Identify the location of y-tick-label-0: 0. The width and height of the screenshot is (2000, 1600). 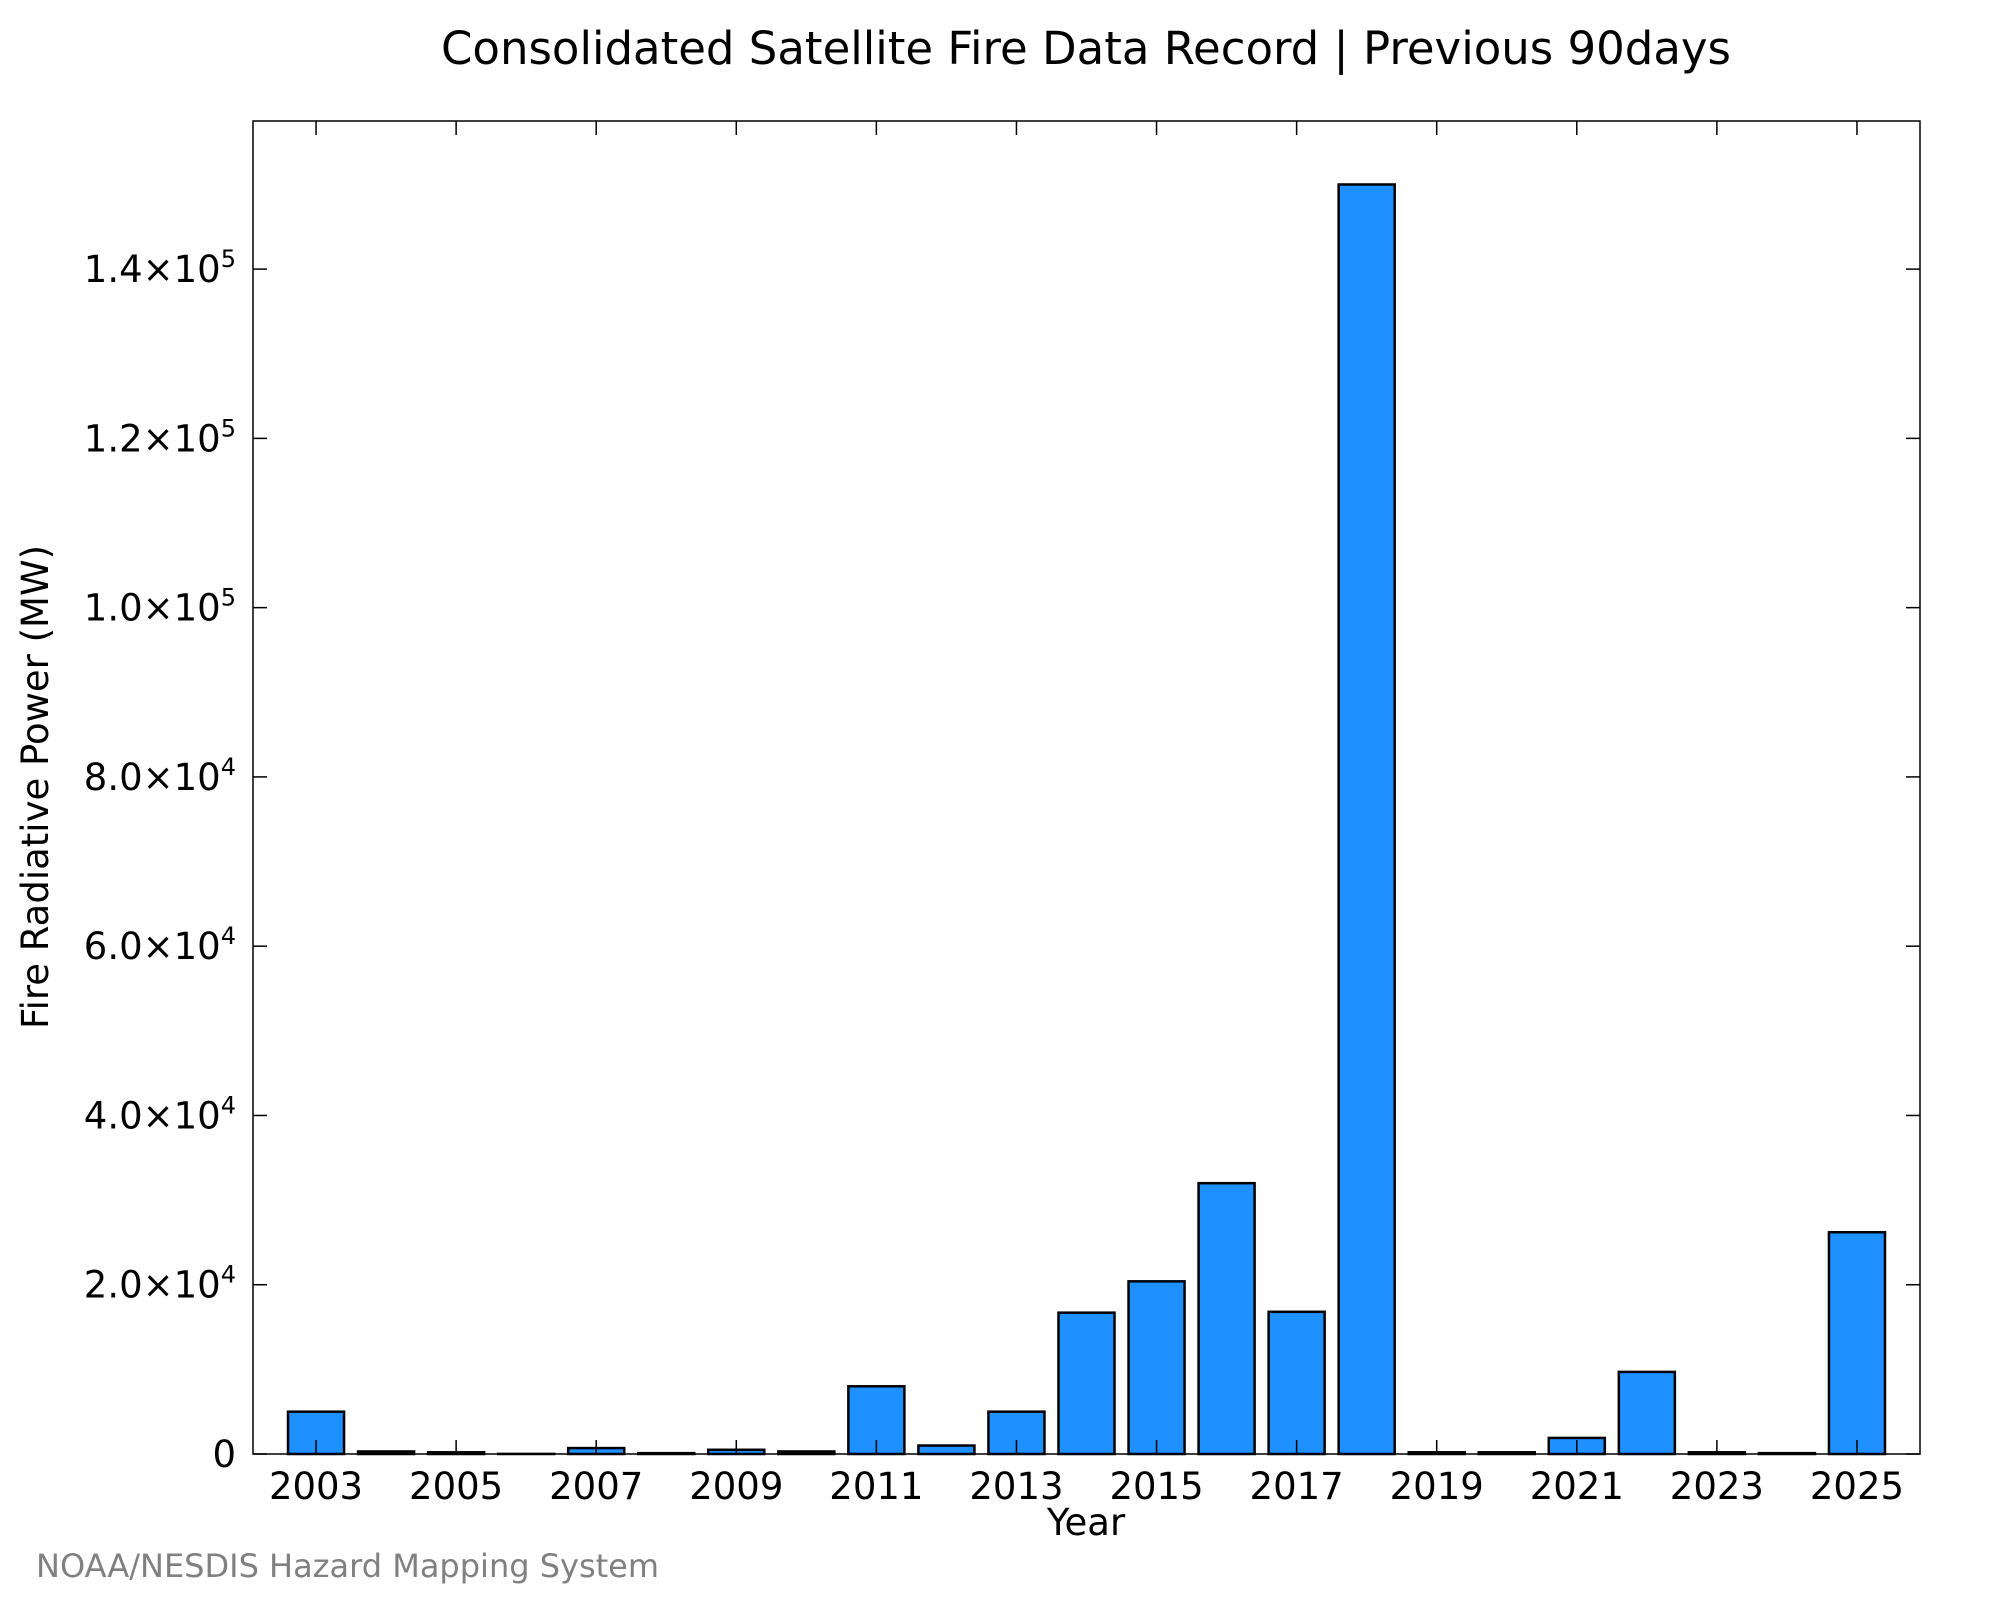
(224, 1454).